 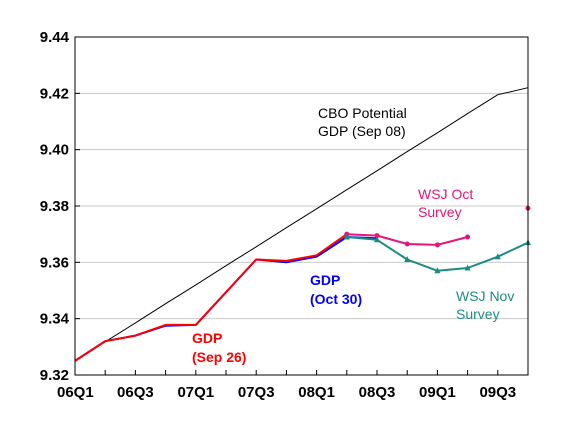 I want to click on annotation-wsj-nov: WSJ Nov Survey, so click(x=487, y=305).